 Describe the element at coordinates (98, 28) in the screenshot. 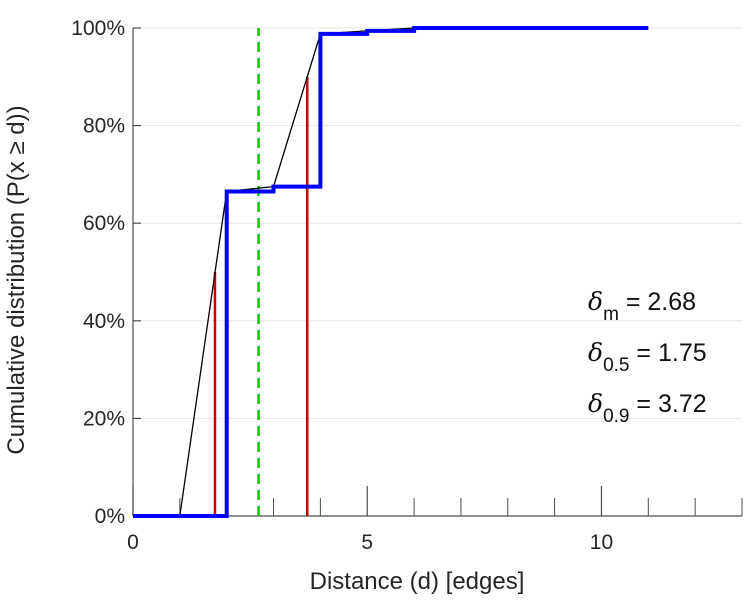

I see `y-tick-label: 100%` at that location.